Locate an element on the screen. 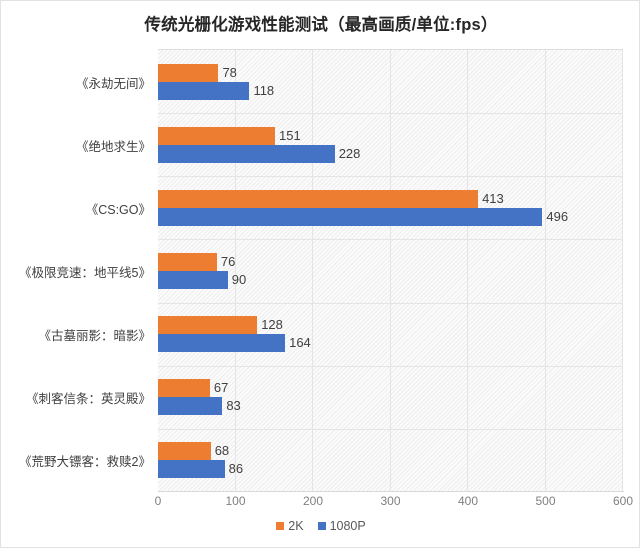 This screenshot has width=640, height=548. bar-value-label: 164 is located at coordinates (300, 343).